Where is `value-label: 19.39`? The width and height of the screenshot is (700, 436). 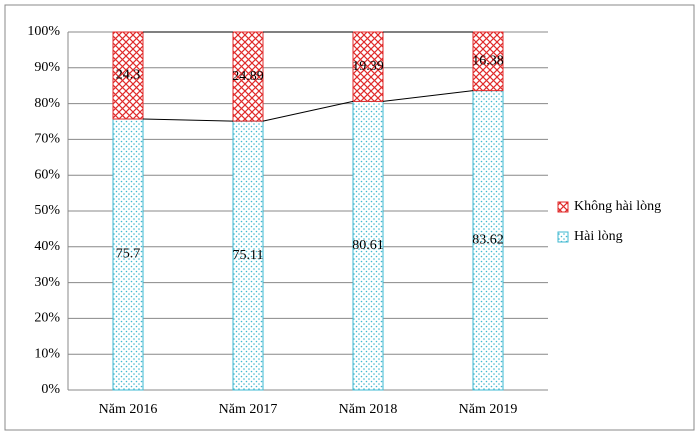
value-label: 19.39 is located at coordinates (368, 66).